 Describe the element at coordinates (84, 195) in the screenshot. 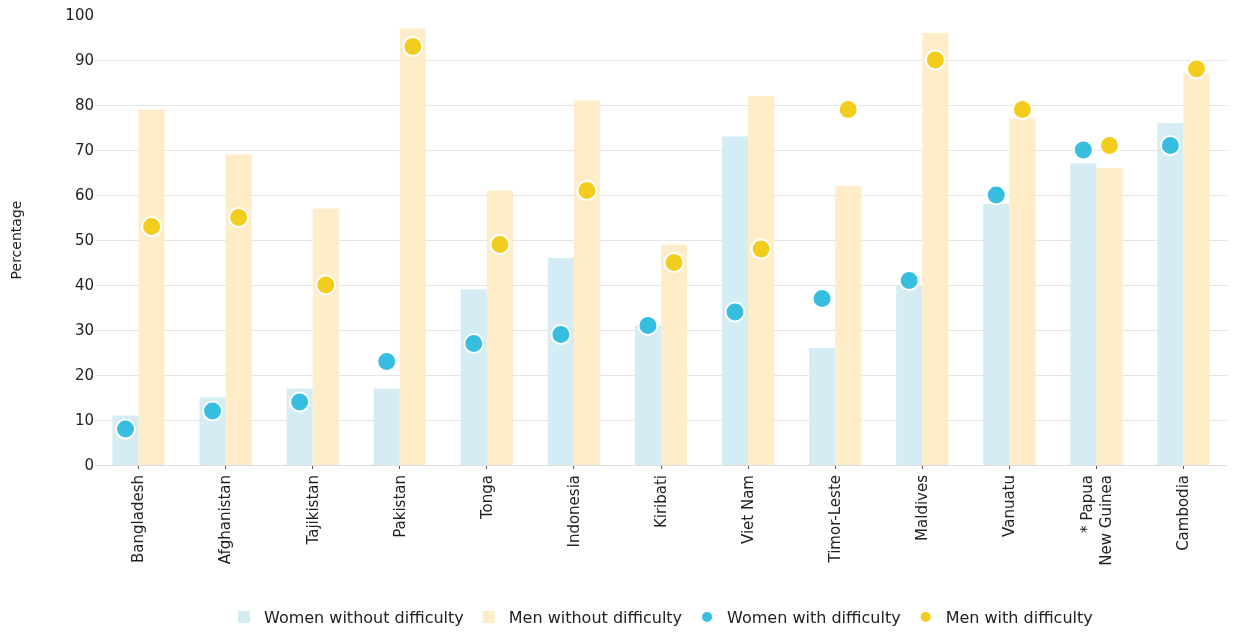

I see `y-tick-label: 60` at that location.